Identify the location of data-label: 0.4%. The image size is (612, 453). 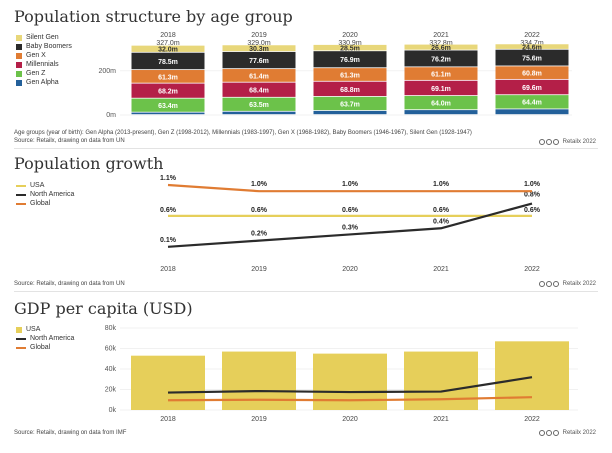
(441, 221).